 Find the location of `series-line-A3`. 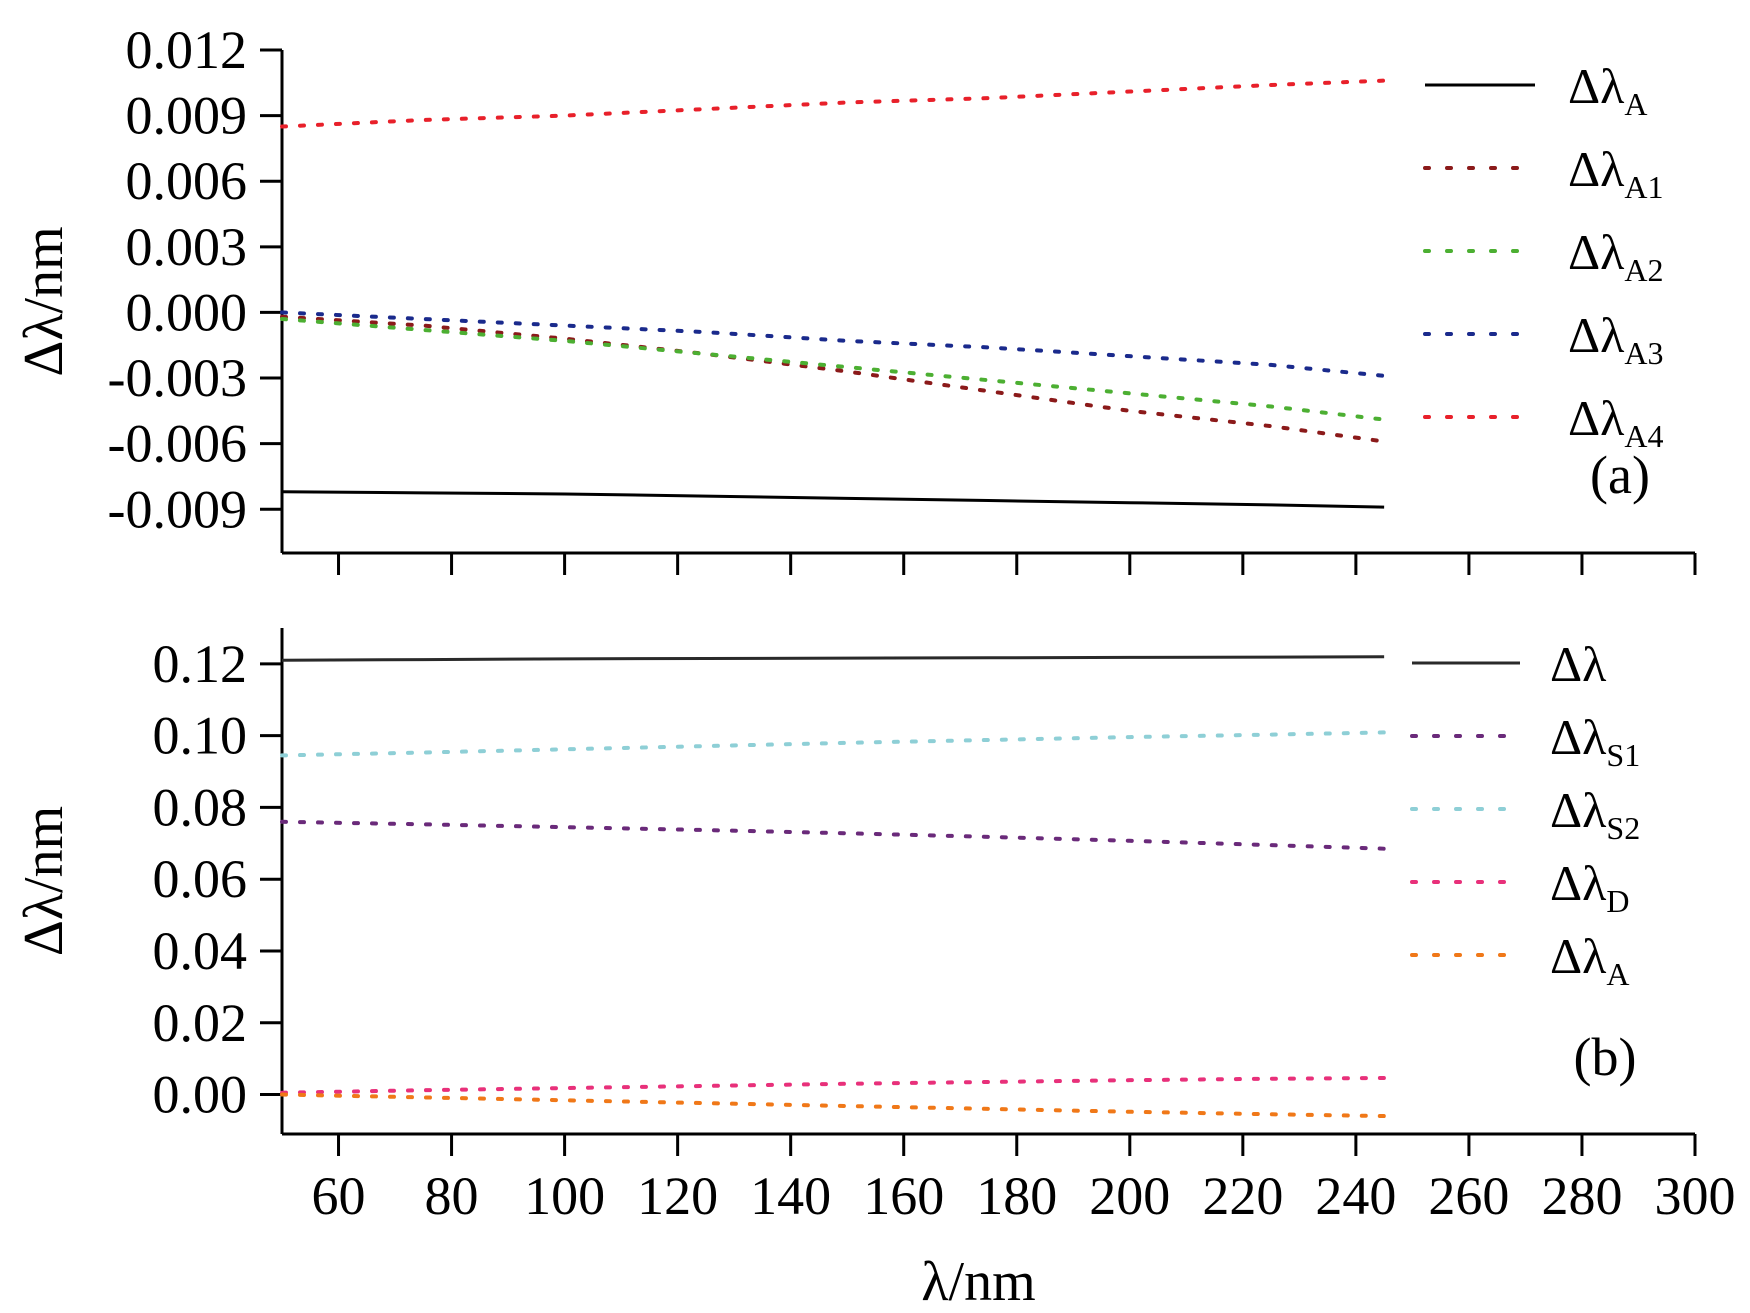

series-line-A3 is located at coordinates (833, 344).